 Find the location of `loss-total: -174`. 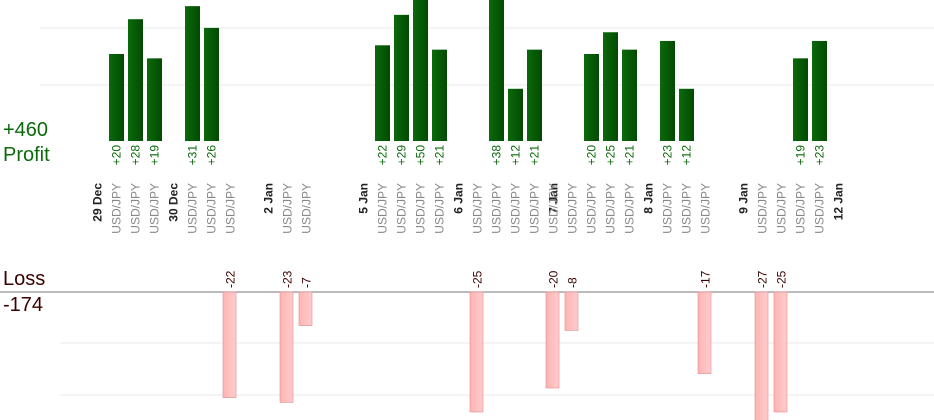

loss-total: -174 is located at coordinates (23, 305).